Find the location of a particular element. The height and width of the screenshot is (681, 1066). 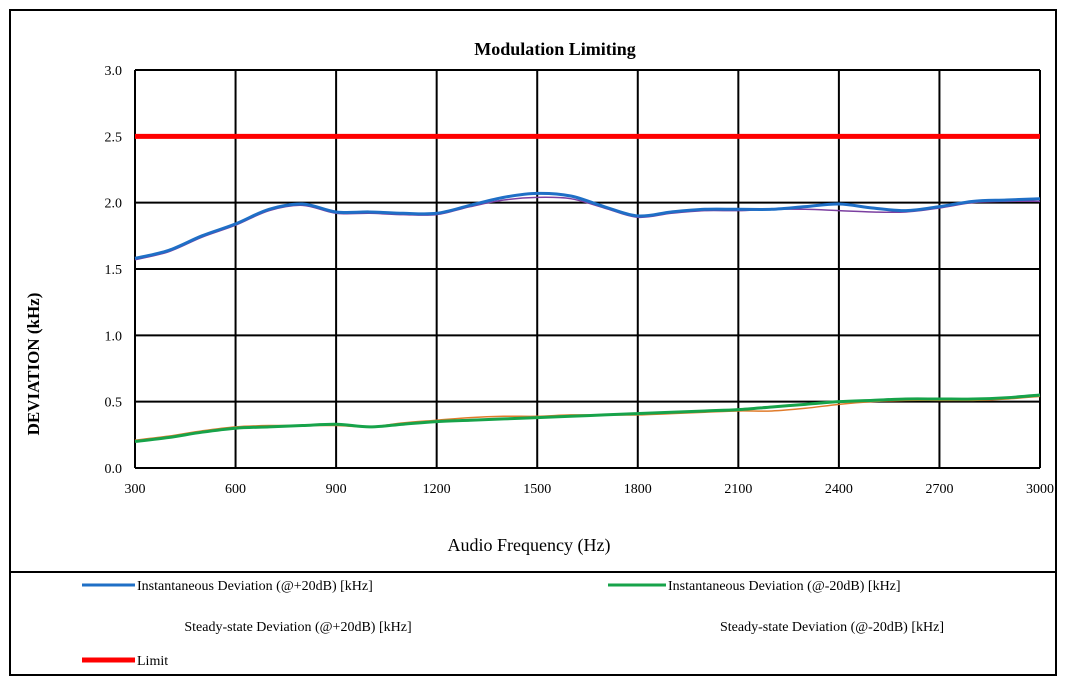

x-tick-label: 300 is located at coordinates (135, 489).